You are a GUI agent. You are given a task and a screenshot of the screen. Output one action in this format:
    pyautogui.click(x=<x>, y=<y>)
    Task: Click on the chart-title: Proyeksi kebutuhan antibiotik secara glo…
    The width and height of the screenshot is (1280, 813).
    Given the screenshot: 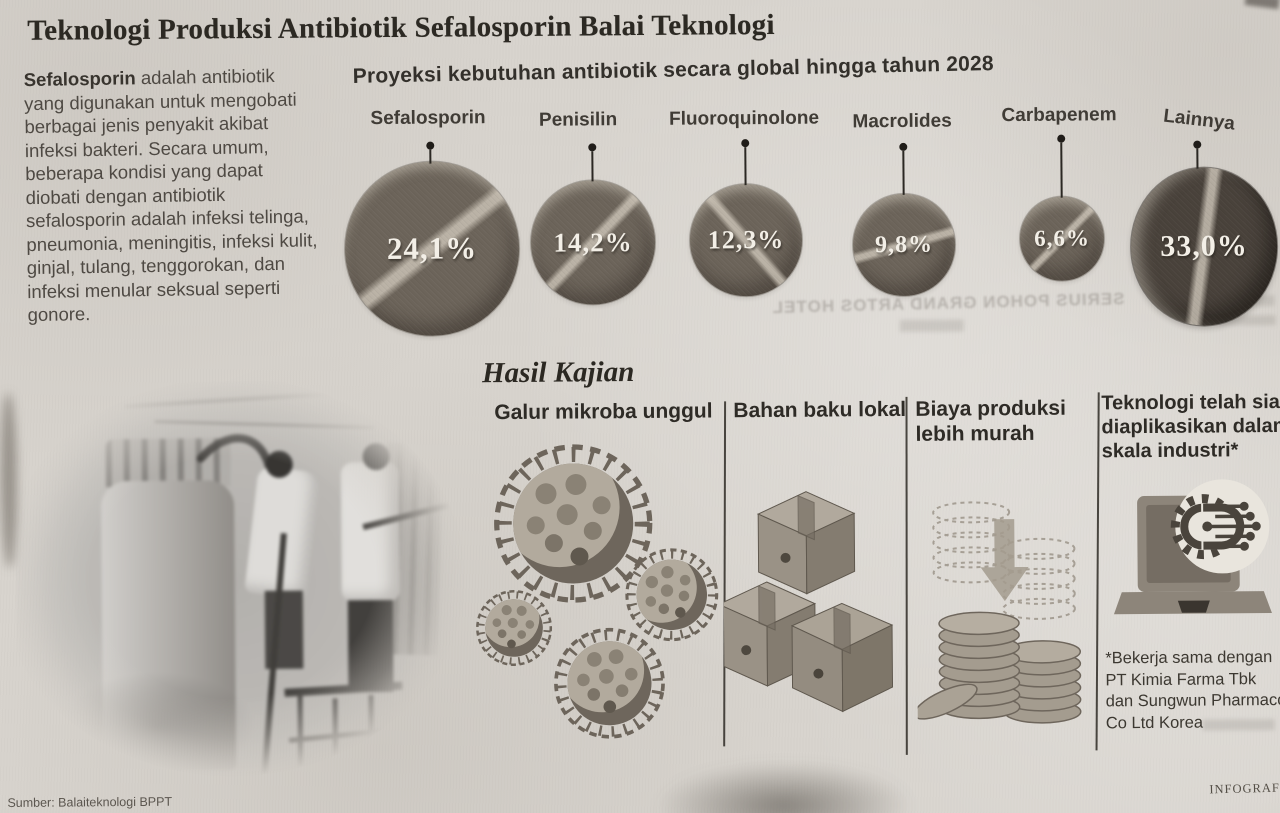 What is the action you would take?
    pyautogui.click(x=673, y=70)
    